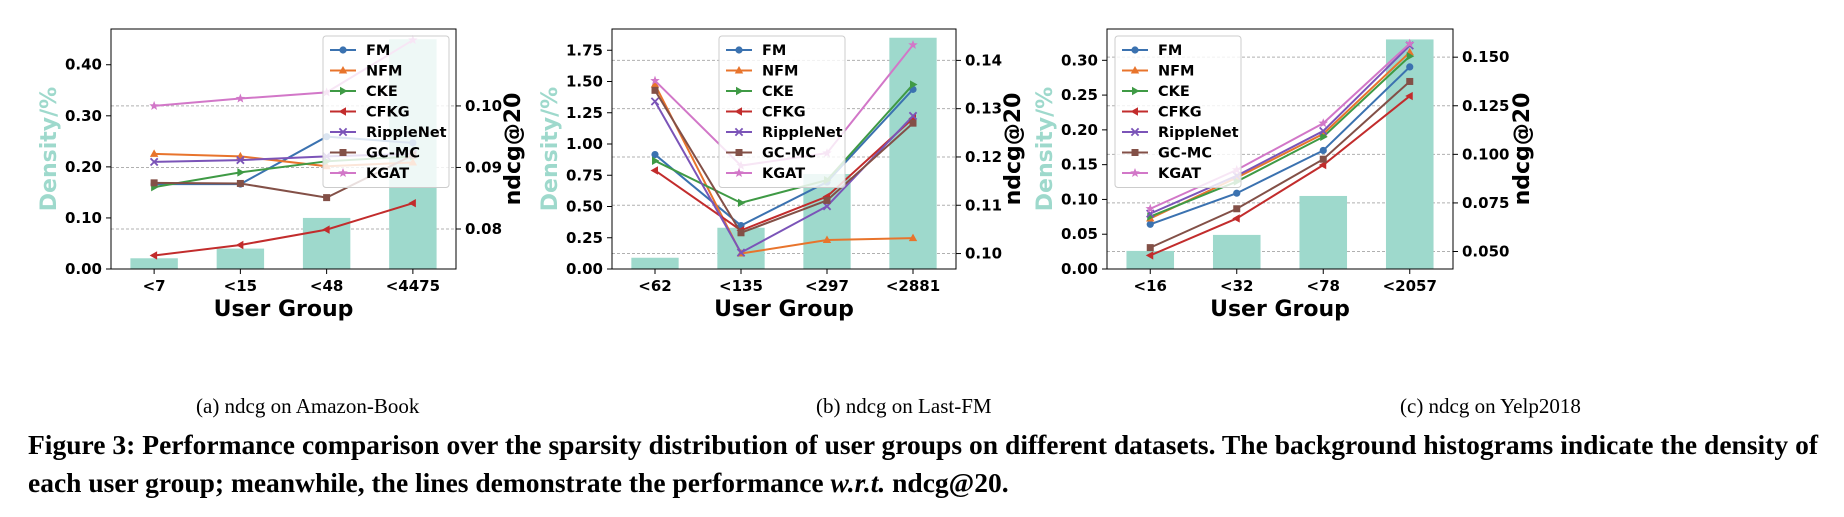  I want to click on left-tick-label: 0.10, so click(83, 218).